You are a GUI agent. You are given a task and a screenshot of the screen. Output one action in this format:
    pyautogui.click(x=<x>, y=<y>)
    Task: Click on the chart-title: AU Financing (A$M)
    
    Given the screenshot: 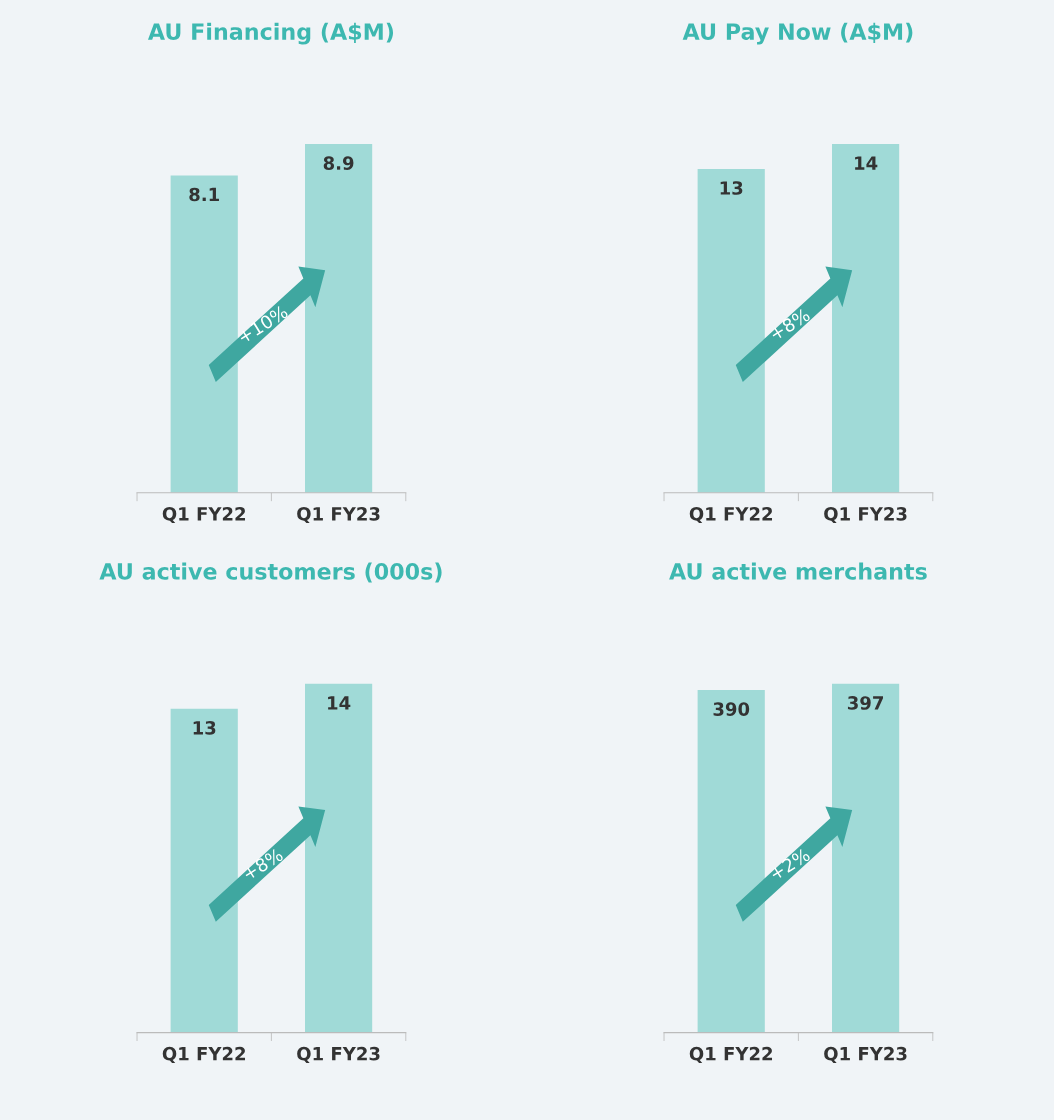 What is the action you would take?
    pyautogui.click(x=270, y=33)
    